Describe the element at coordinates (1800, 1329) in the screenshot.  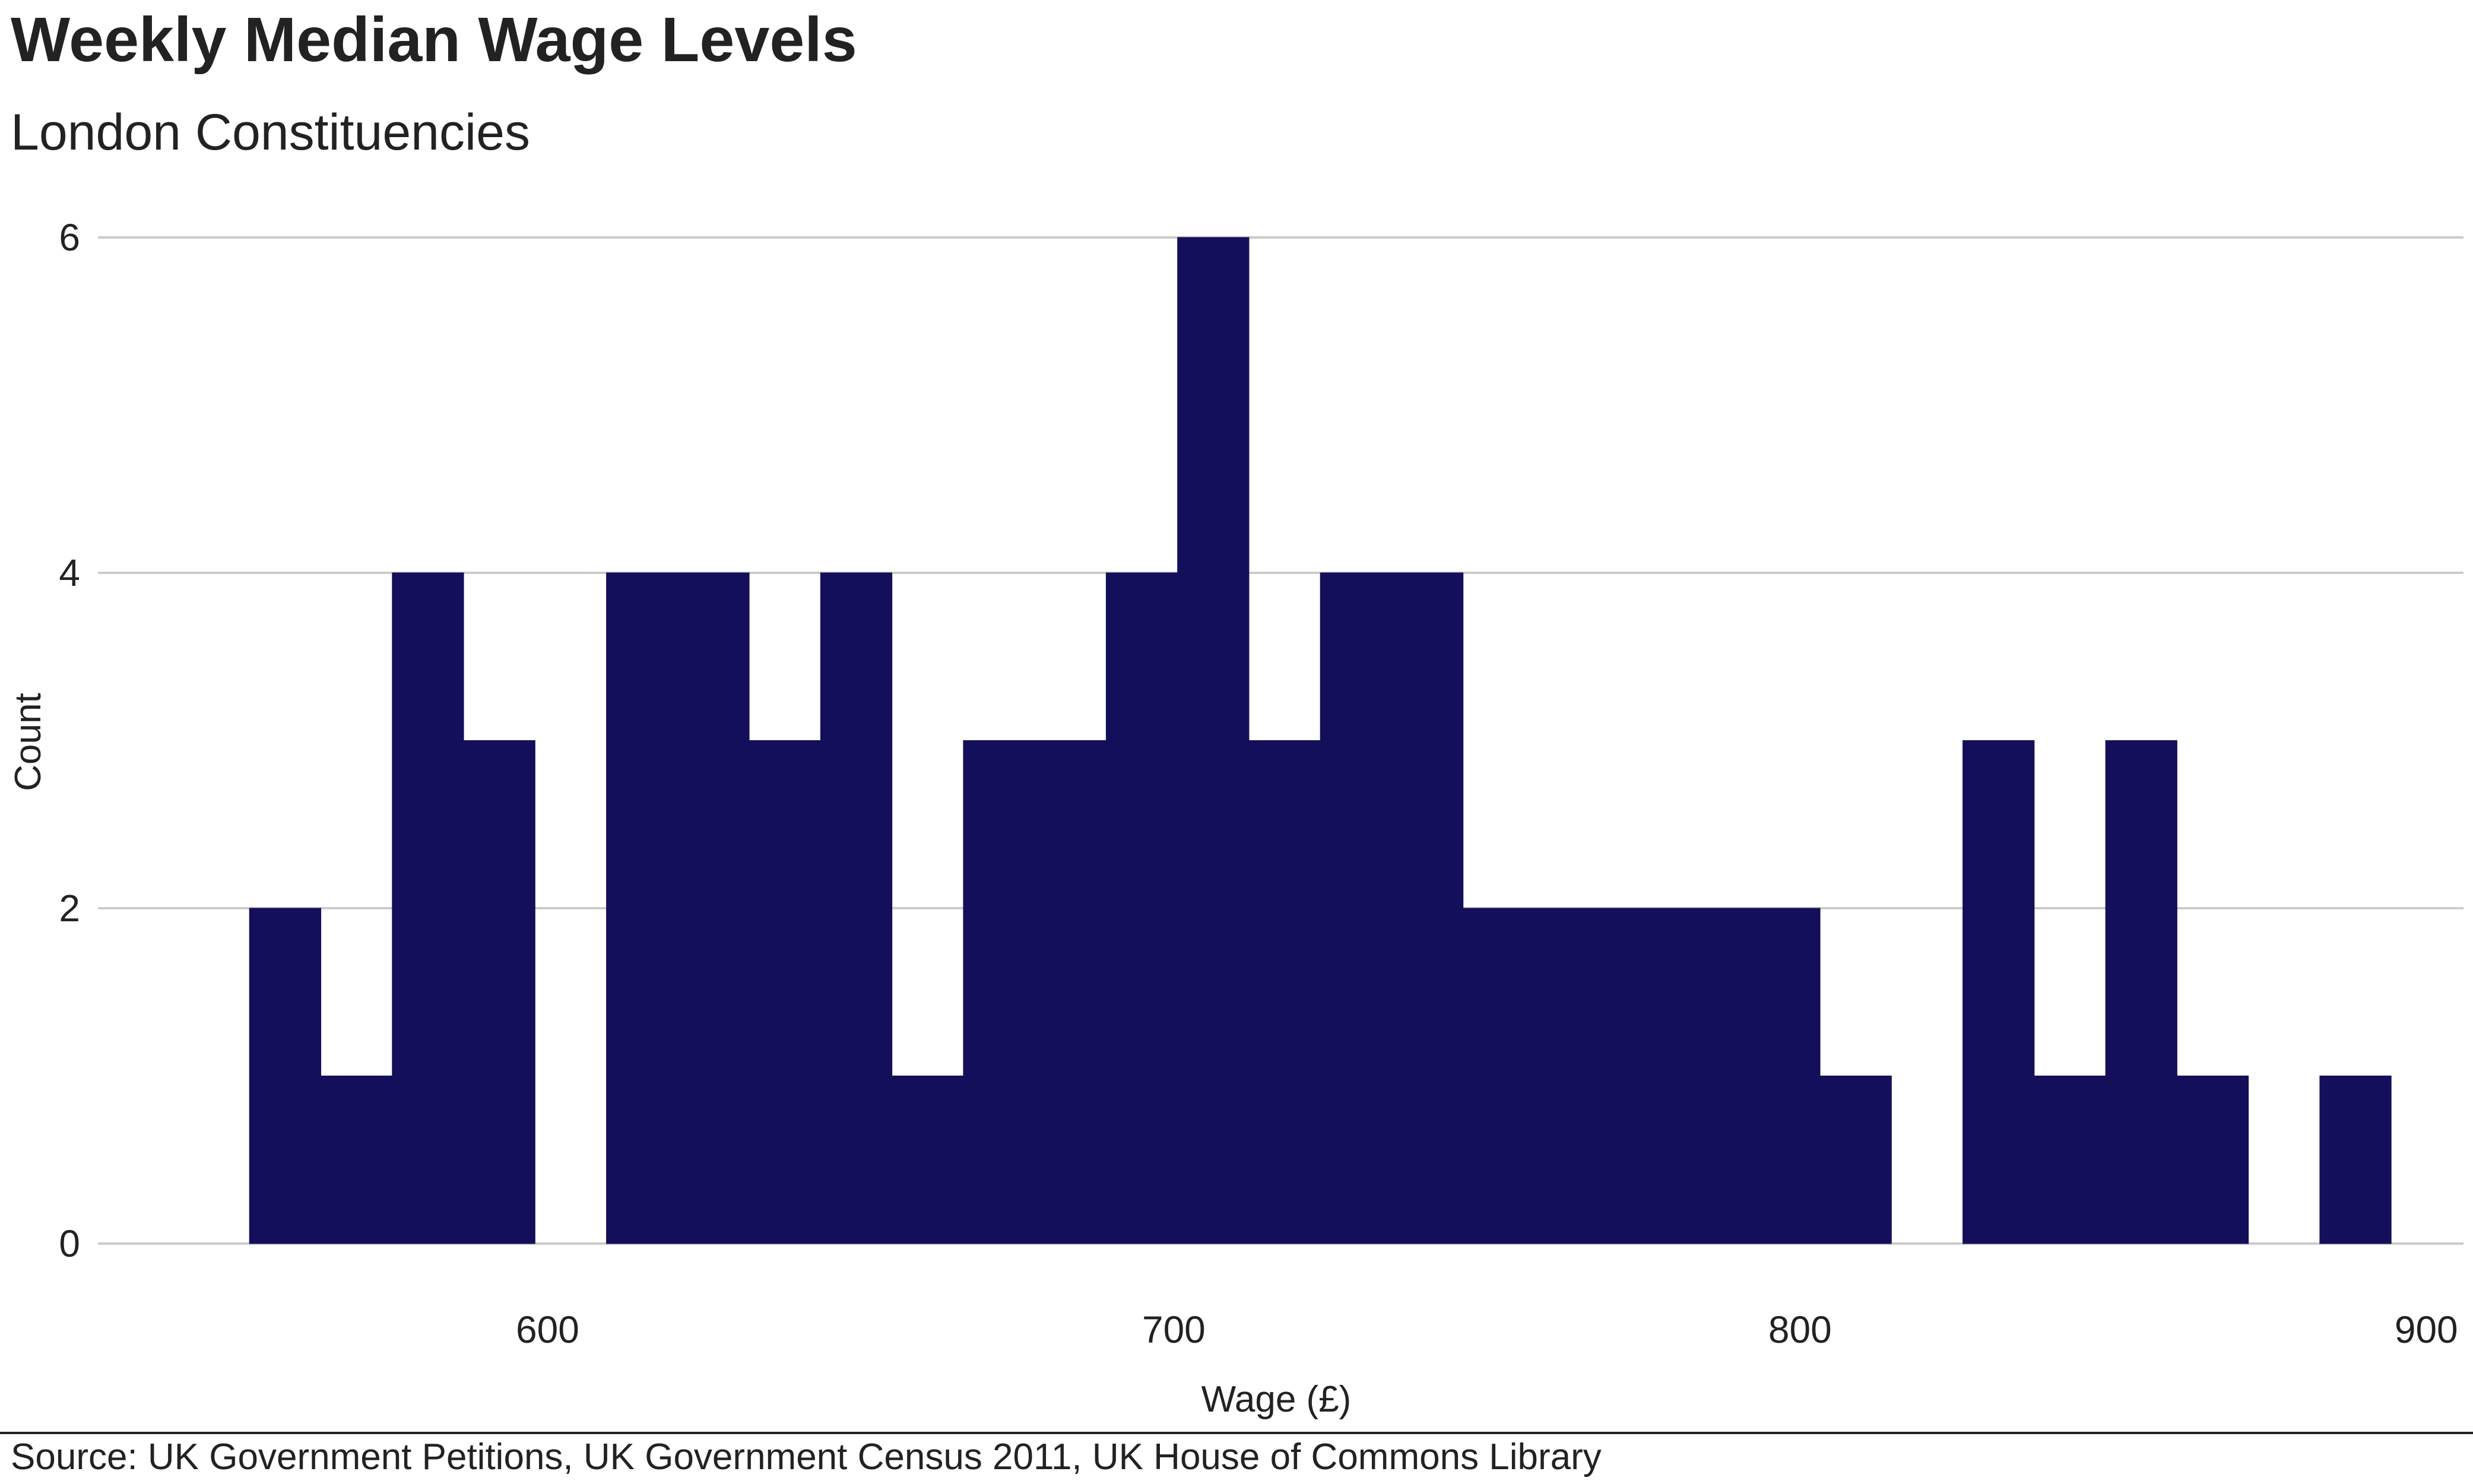
I see `x-tick-label: 800` at that location.